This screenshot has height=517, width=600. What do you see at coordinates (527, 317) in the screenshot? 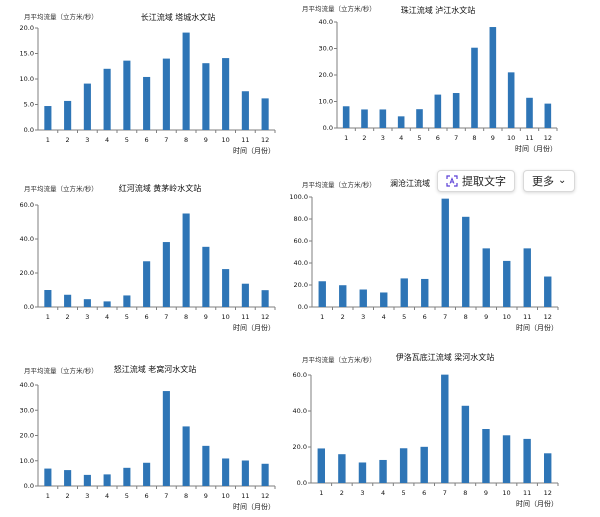
I see `x-tick-label: 11` at bounding box center [527, 317].